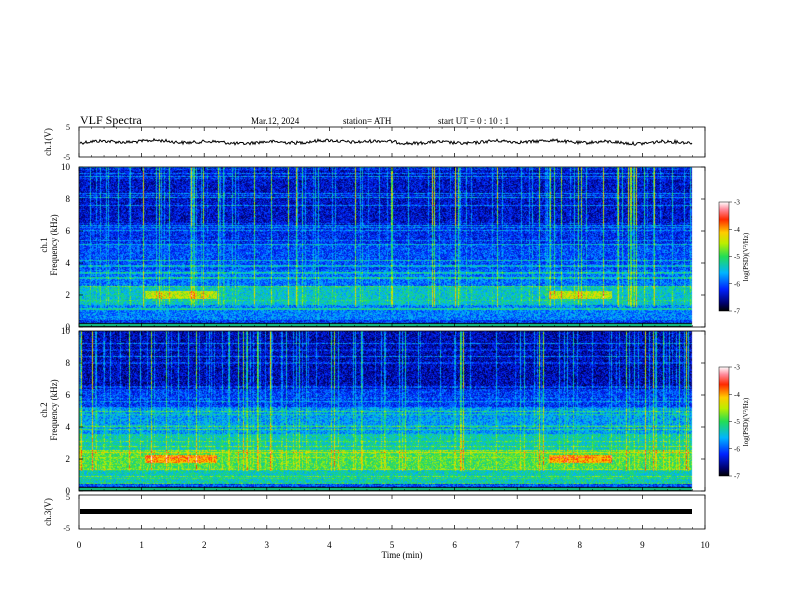 This screenshot has width=792, height=612. I want to click on ch1-waveform-trace, so click(386, 142).